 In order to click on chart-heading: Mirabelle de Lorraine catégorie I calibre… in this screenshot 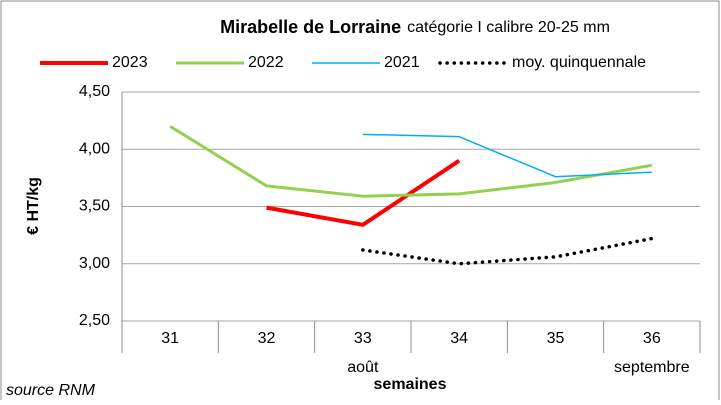, I will do `click(415, 27)`.